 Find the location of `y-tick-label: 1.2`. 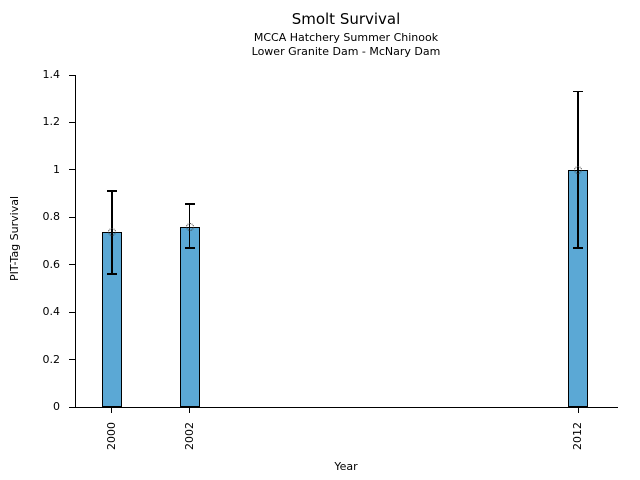

y-tick-label: 1.2 is located at coordinates (51, 122).